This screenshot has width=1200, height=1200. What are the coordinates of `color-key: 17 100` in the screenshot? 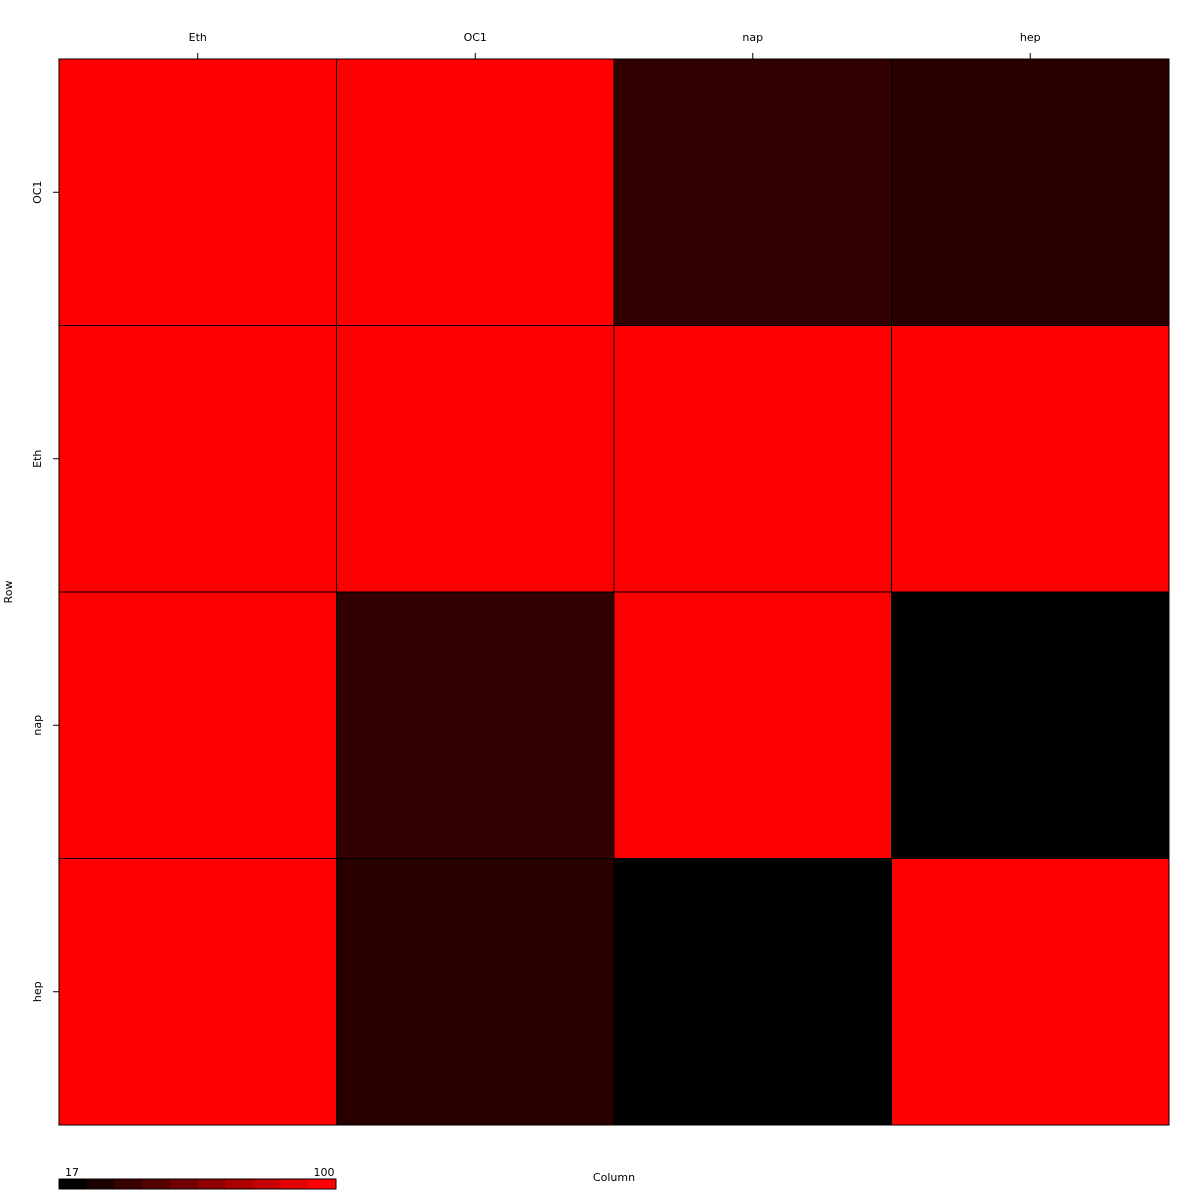 It's located at (197, 1178).